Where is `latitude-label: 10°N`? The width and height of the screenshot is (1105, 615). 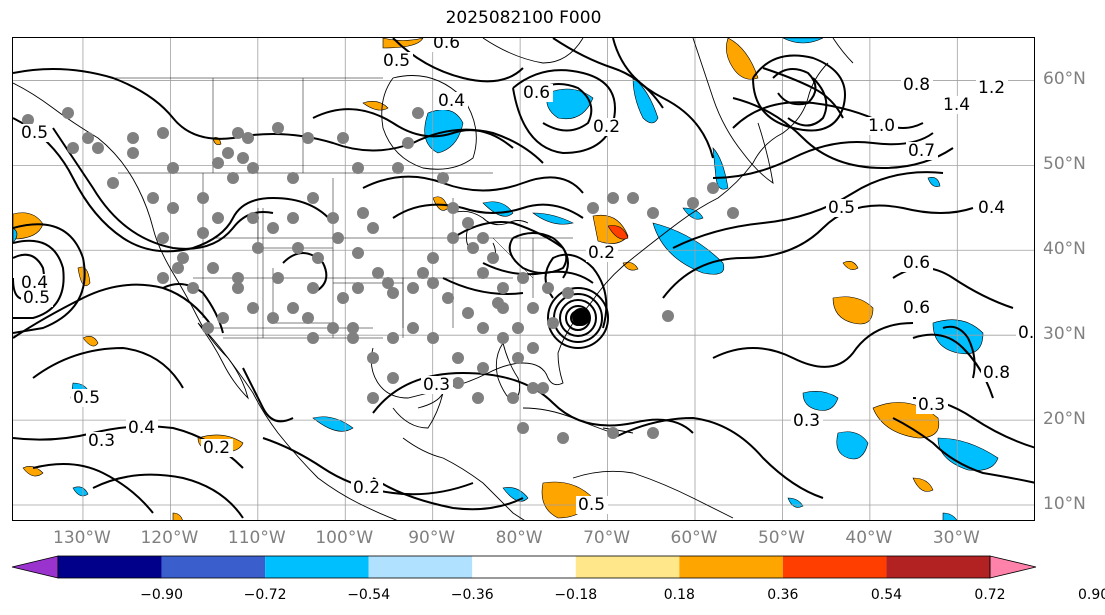
latitude-label: 10°N is located at coordinates (1064, 504).